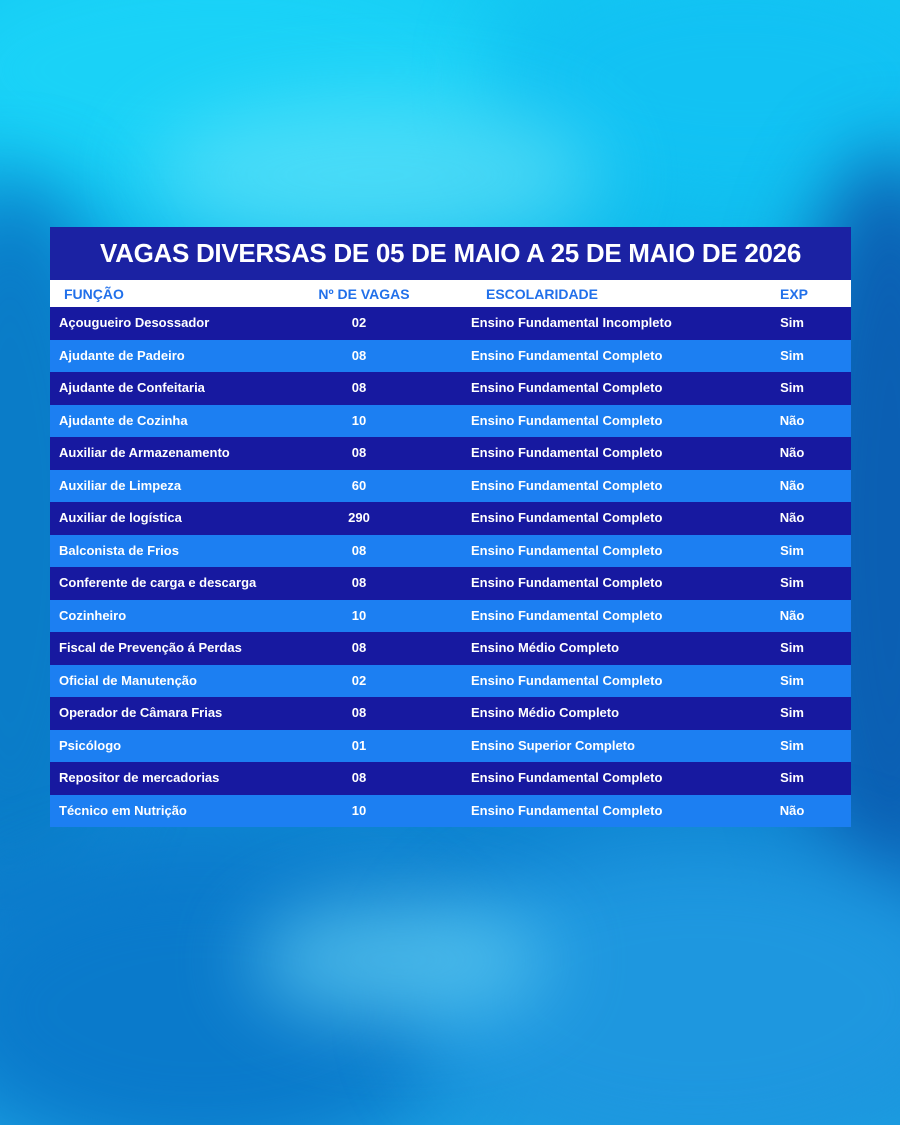  Describe the element at coordinates (141, 712) in the screenshot. I see `cell-funcao: Operador de Câmara Frias` at that location.